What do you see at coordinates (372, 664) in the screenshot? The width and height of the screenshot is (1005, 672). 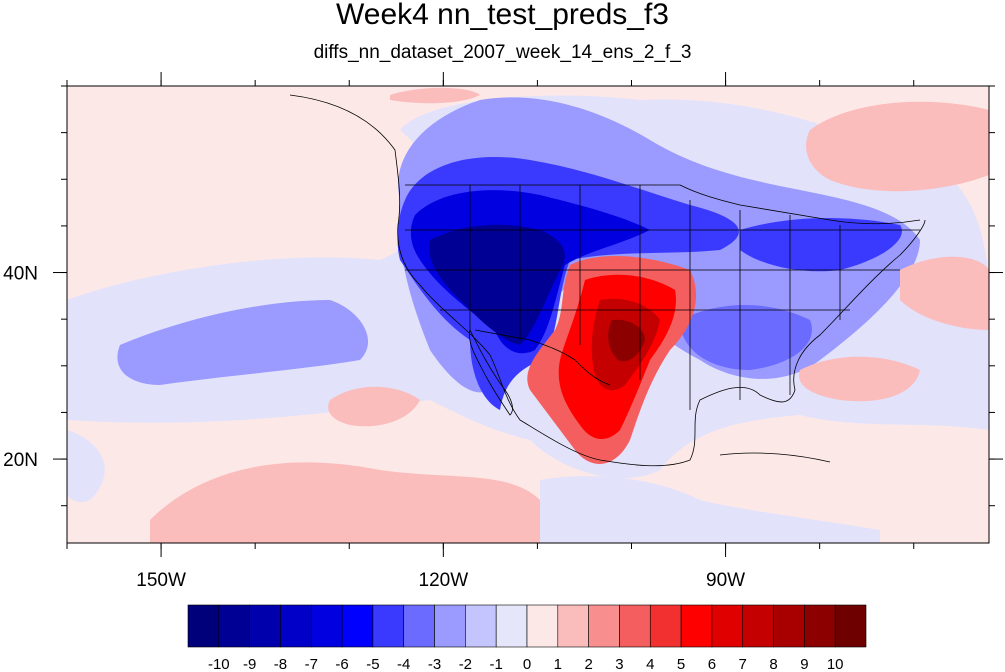 I see `colorbar-label: -5` at bounding box center [372, 664].